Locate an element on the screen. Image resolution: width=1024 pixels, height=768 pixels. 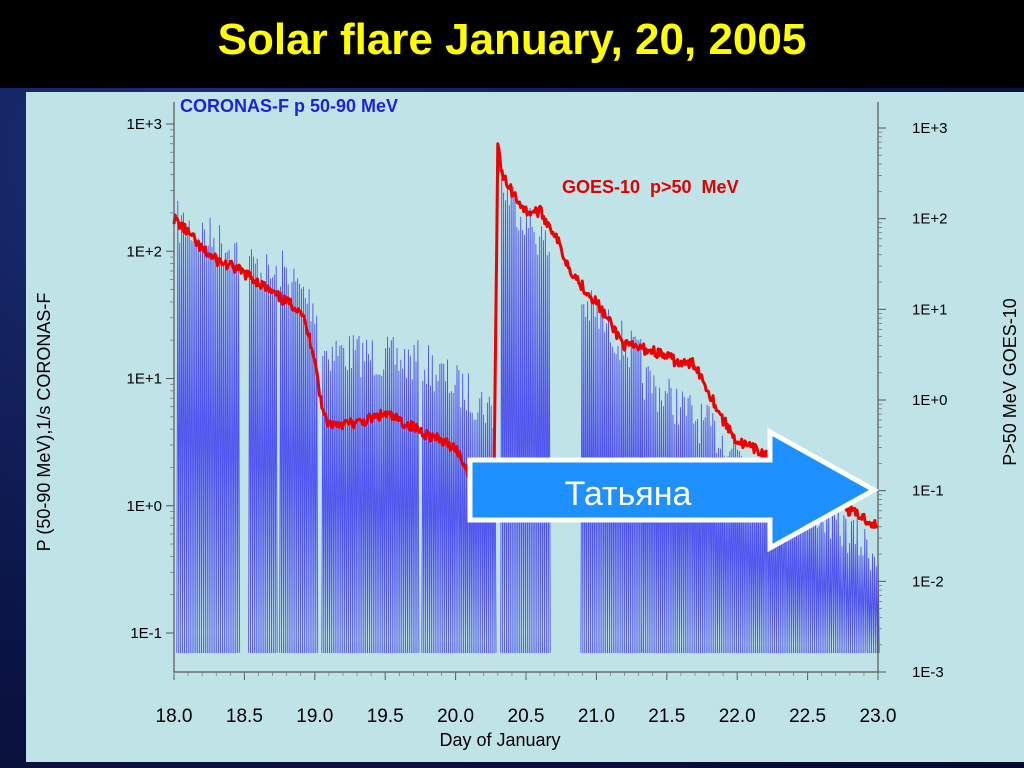
y-left-tick-label: 1E+3 is located at coordinates (144, 124).